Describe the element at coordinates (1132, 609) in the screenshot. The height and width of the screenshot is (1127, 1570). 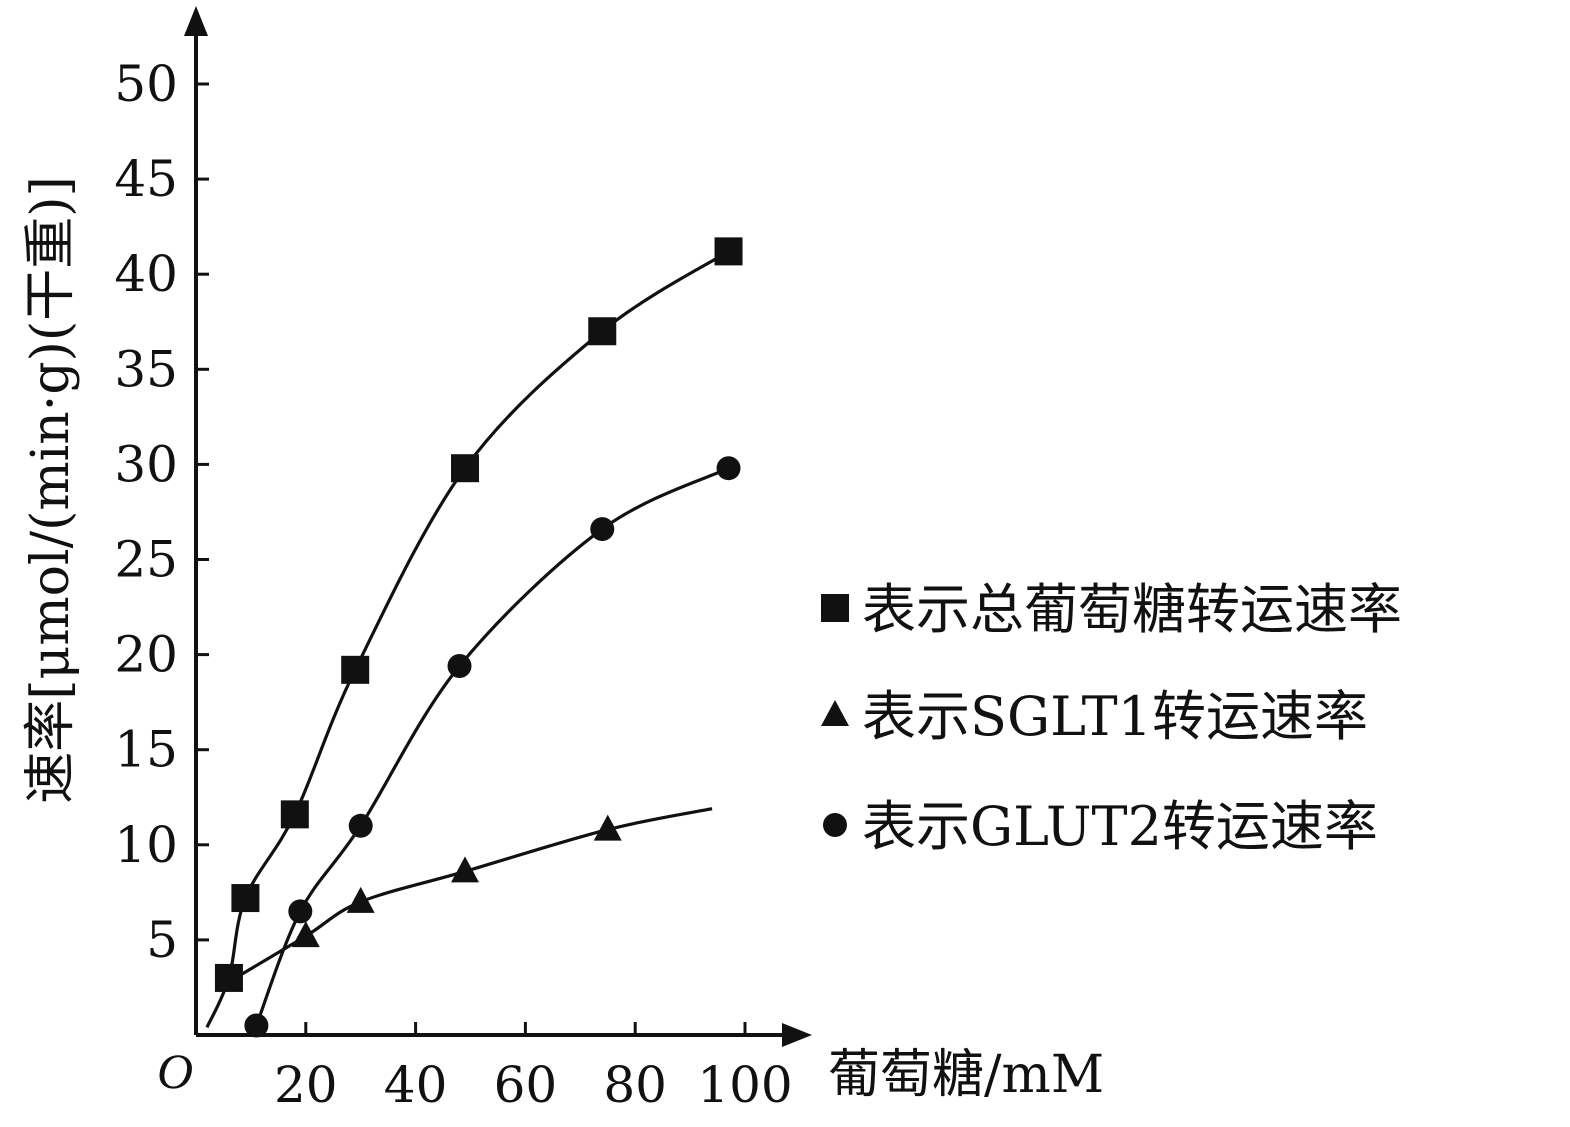
I see `legend-label-total: 表示总葡萄糖转运速率` at that location.